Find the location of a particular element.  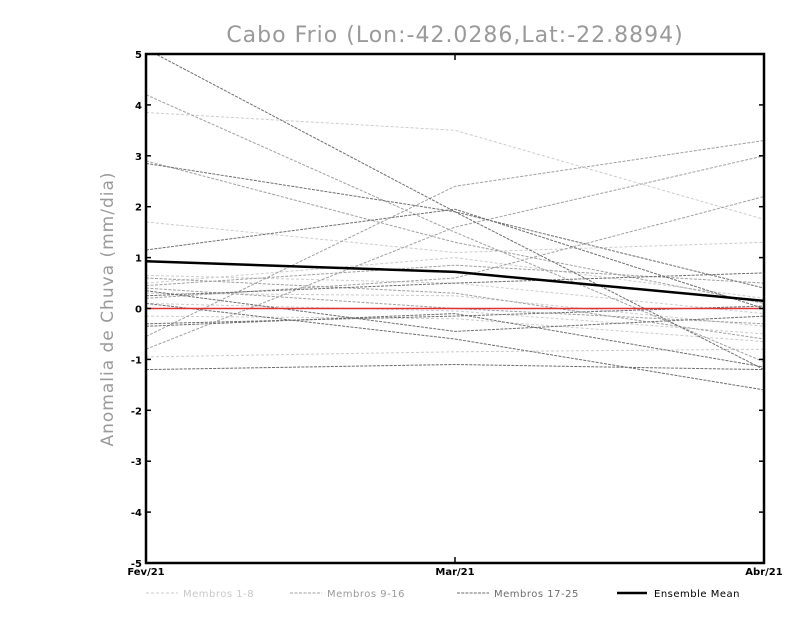

x-tick-label: Abr/21 is located at coordinates (763, 572).